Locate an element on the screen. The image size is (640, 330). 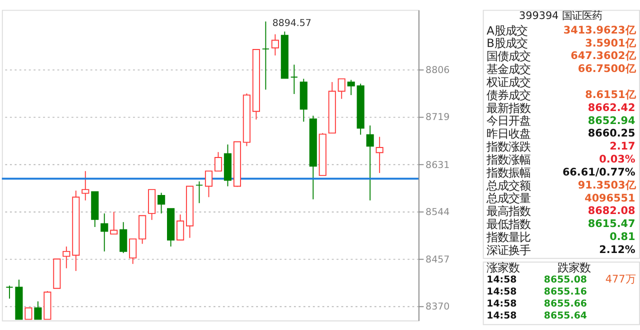
y-tick-label: 8806 is located at coordinates (438, 70).